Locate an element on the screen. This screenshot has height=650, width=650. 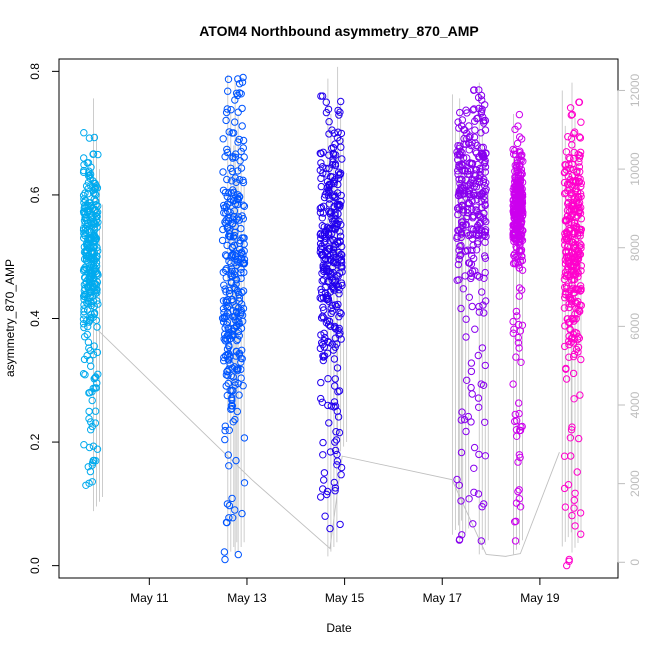
x-tick-label: May 17 is located at coordinates (443, 598).